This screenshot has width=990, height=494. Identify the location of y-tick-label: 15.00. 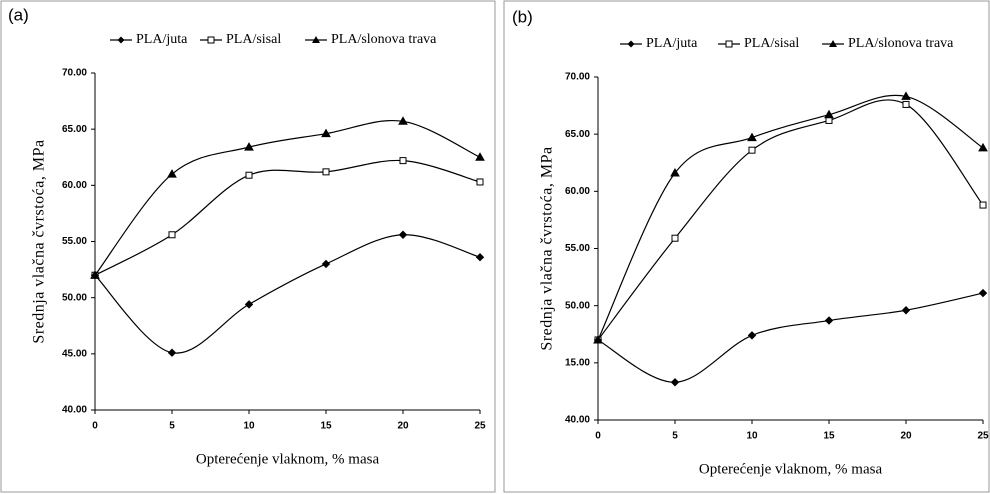
(577, 362).